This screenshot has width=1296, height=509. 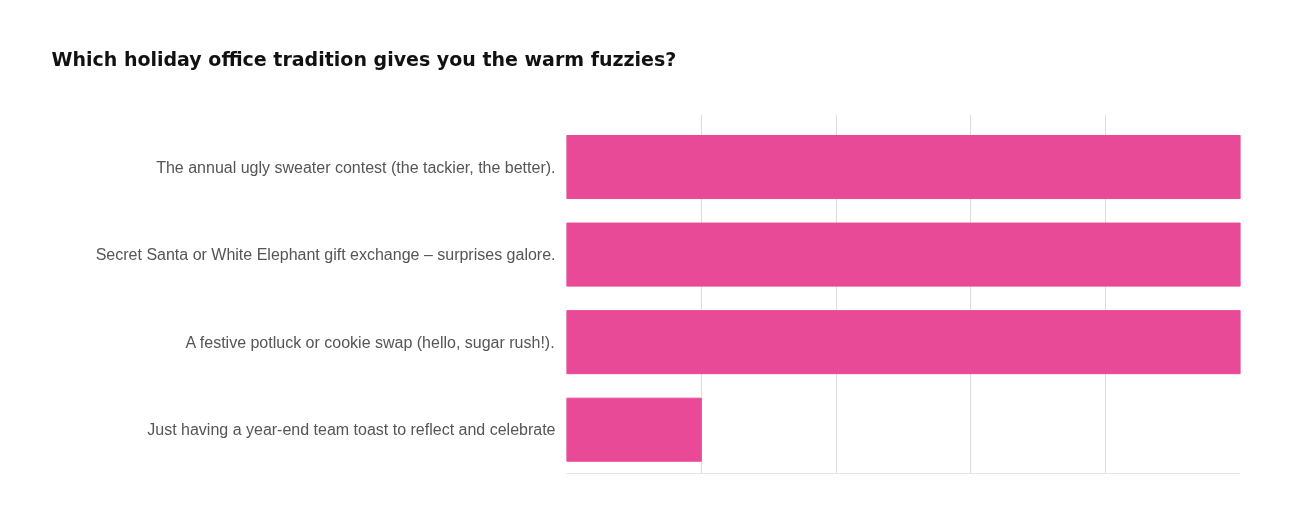 I want to click on y-tick-label: Secret Santa or White Elephant gift exchange – surprises galore., so click(x=325, y=255).